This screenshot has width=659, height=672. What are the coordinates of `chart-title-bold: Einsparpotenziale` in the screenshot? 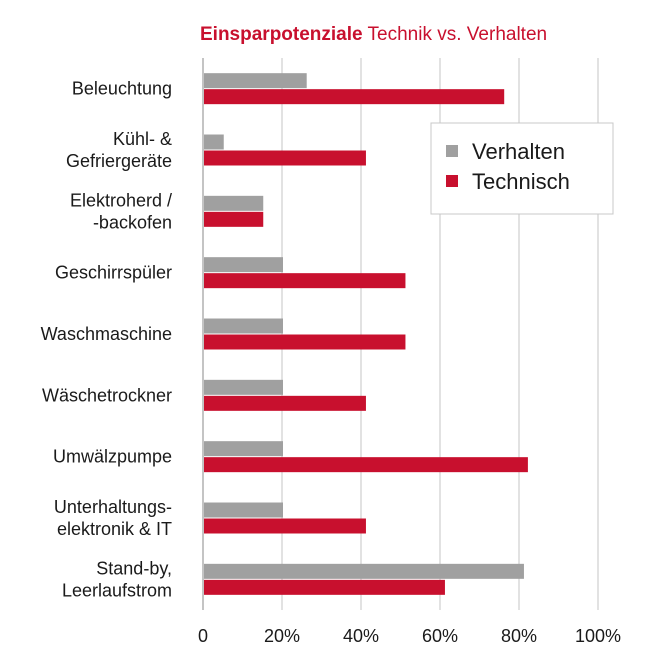 It's located at (281, 34).